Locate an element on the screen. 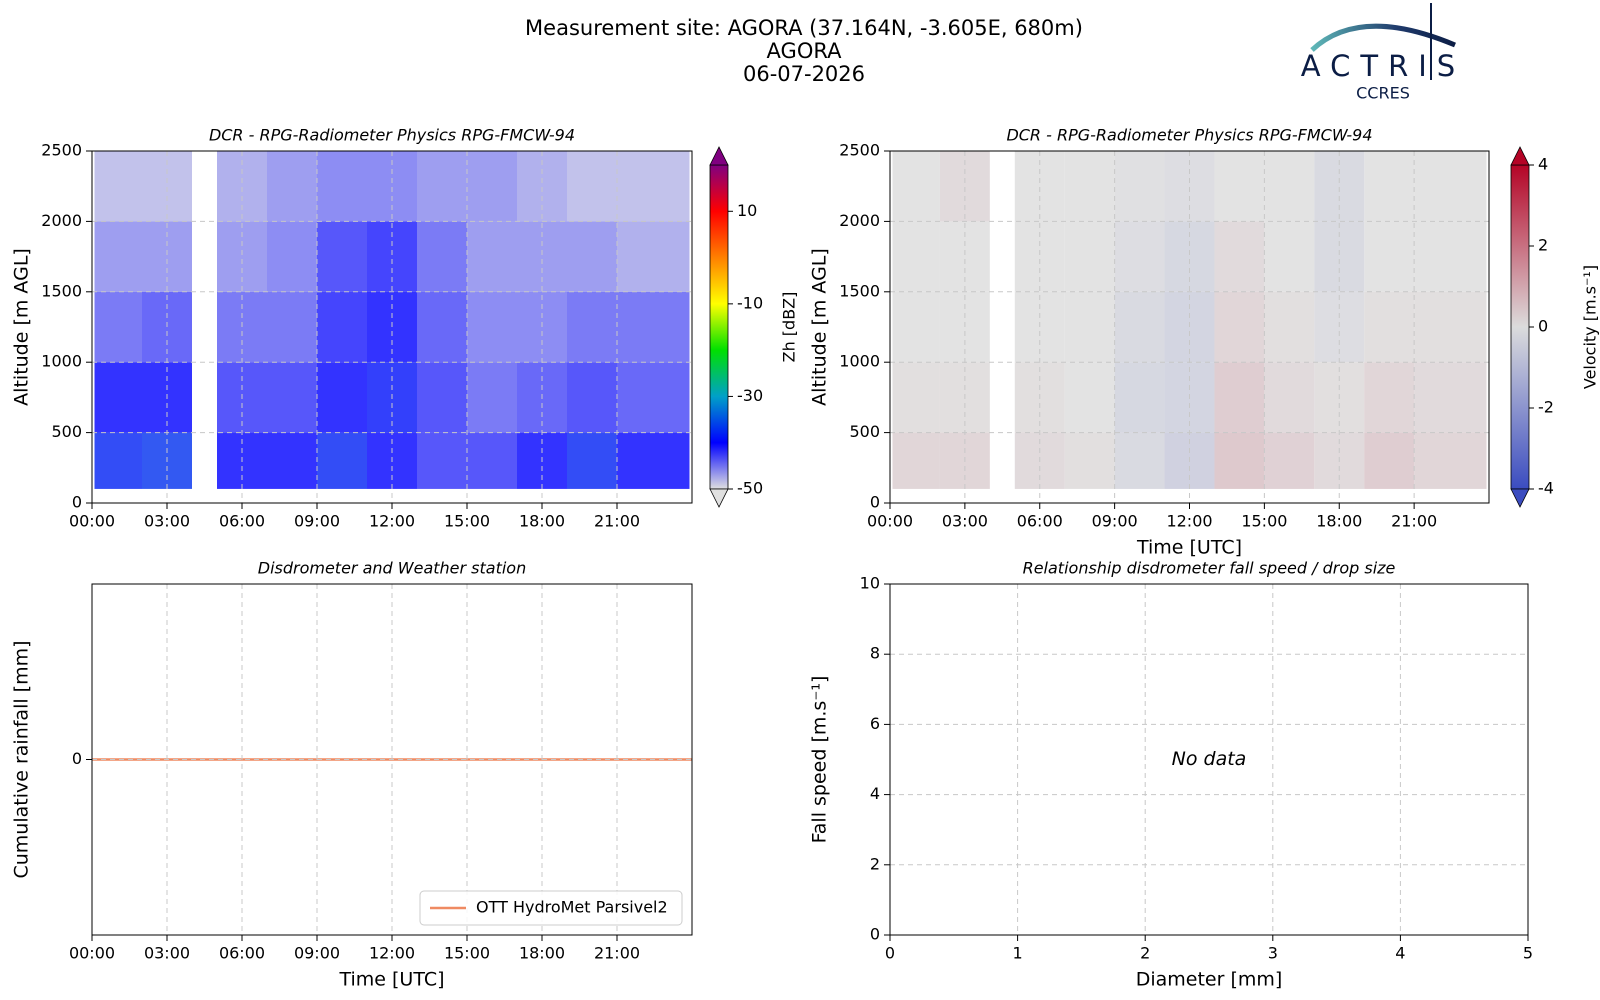 This screenshot has height=1000, width=1600. colorbar-tick-label: -50 is located at coordinates (750, 488).